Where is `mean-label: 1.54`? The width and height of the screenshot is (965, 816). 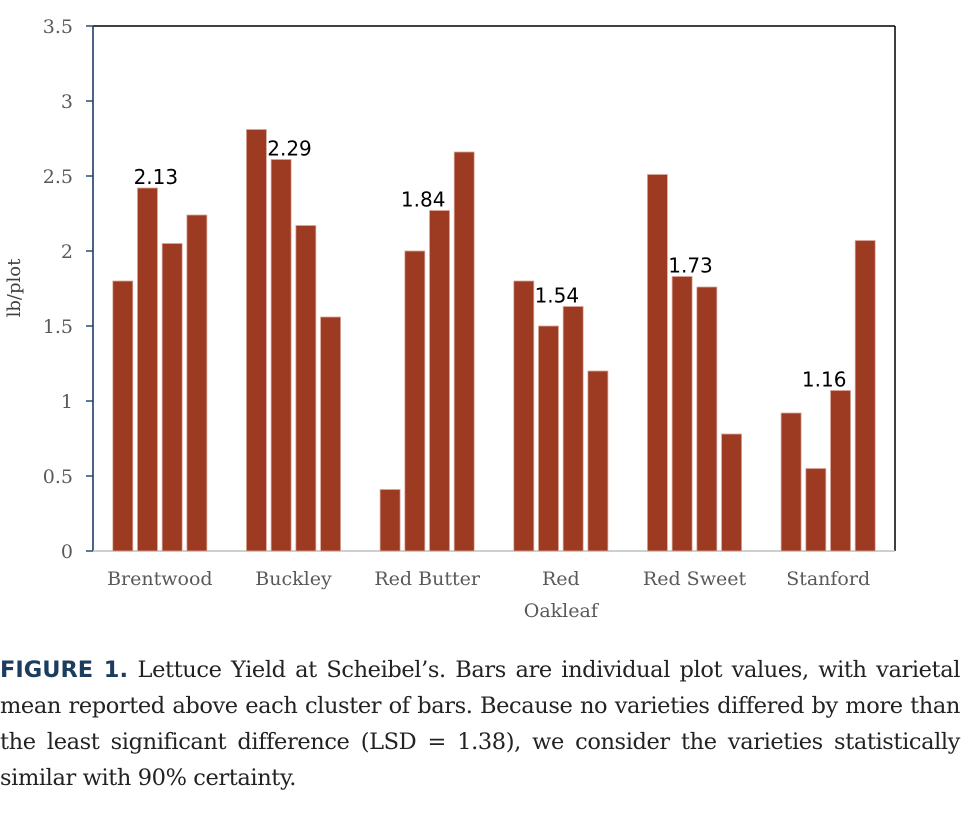 mean-label: 1.54 is located at coordinates (557, 296).